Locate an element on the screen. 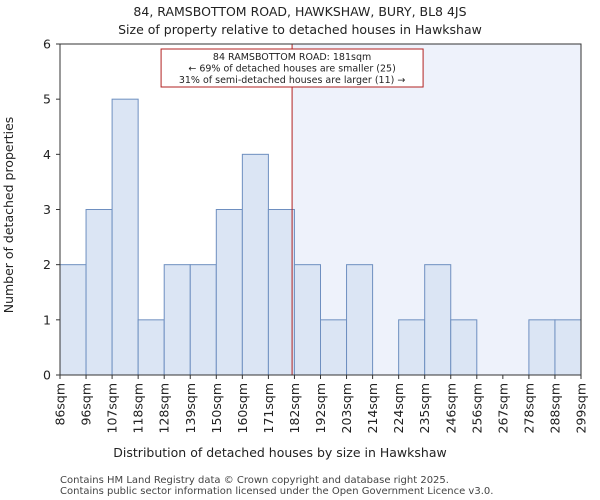 The image size is (600, 500). x-tick-label: 182sqm is located at coordinates (294, 408).